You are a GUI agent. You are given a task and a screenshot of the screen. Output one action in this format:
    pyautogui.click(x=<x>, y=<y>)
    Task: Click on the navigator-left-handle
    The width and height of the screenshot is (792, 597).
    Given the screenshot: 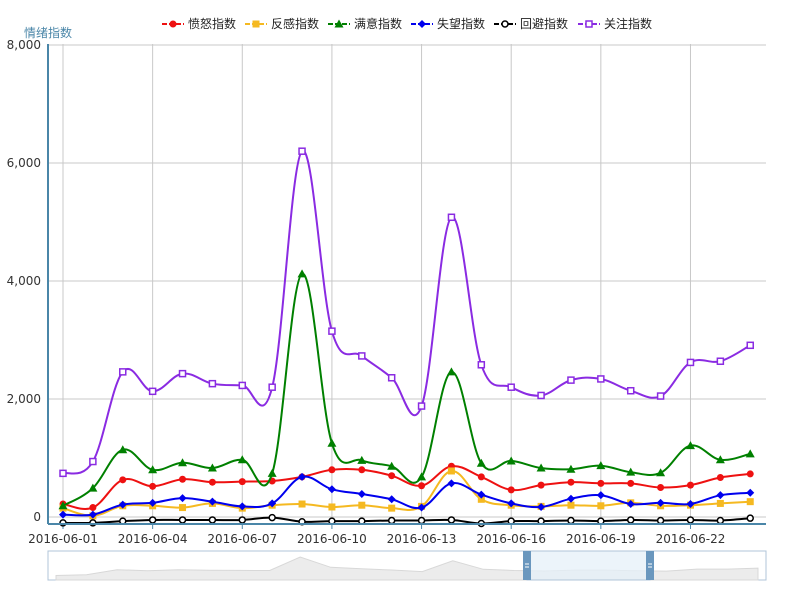 What is the action you would take?
    pyautogui.click(x=527, y=565)
    